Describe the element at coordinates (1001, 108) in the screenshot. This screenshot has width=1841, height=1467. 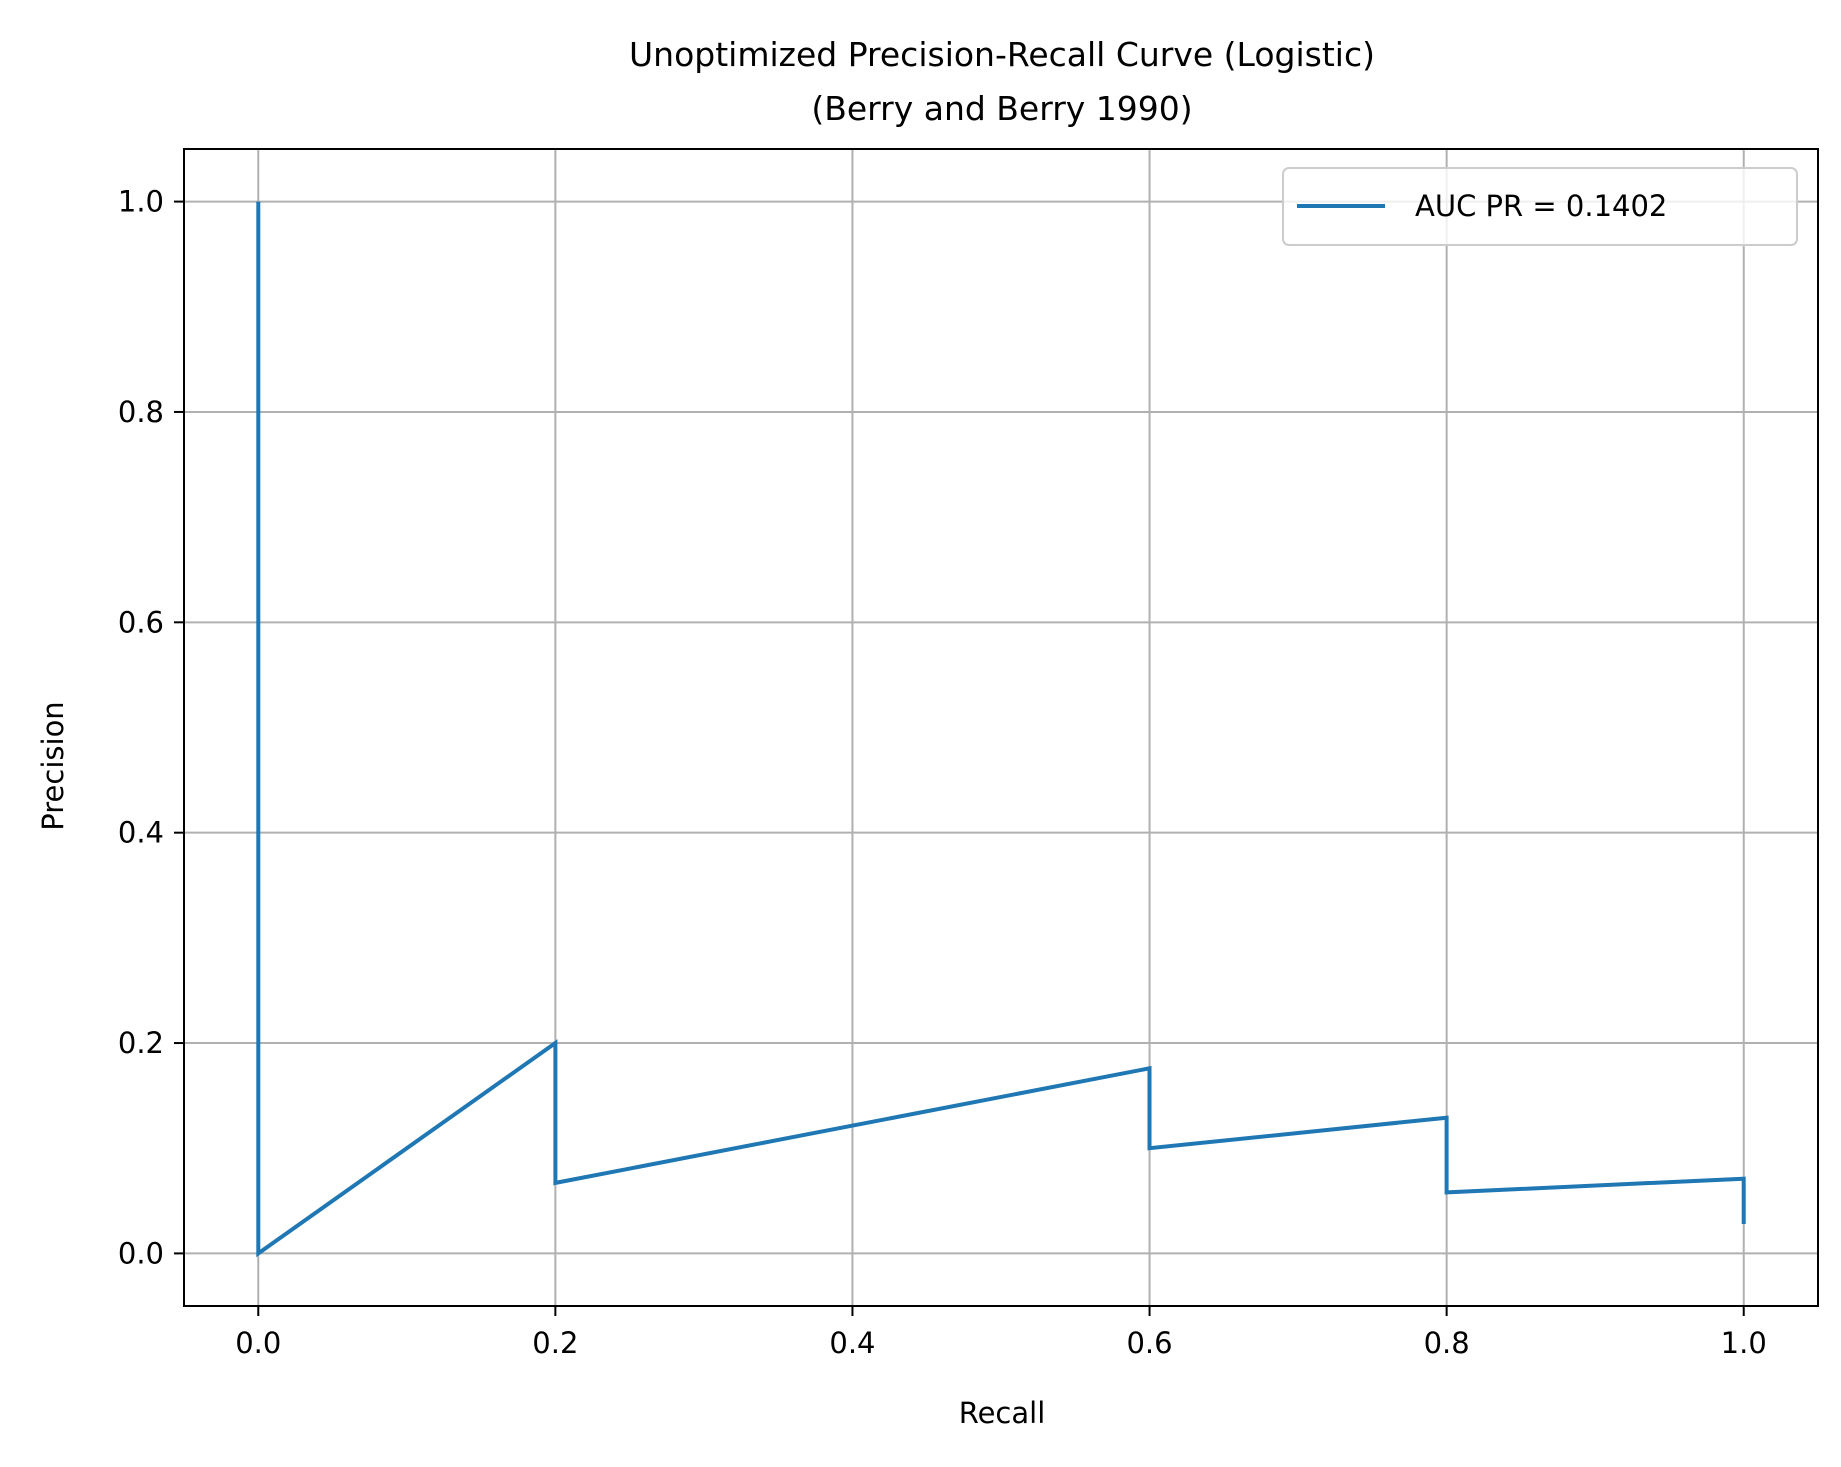
I see `chart-title-line-2: (Berry and Berry 1990)` at that location.